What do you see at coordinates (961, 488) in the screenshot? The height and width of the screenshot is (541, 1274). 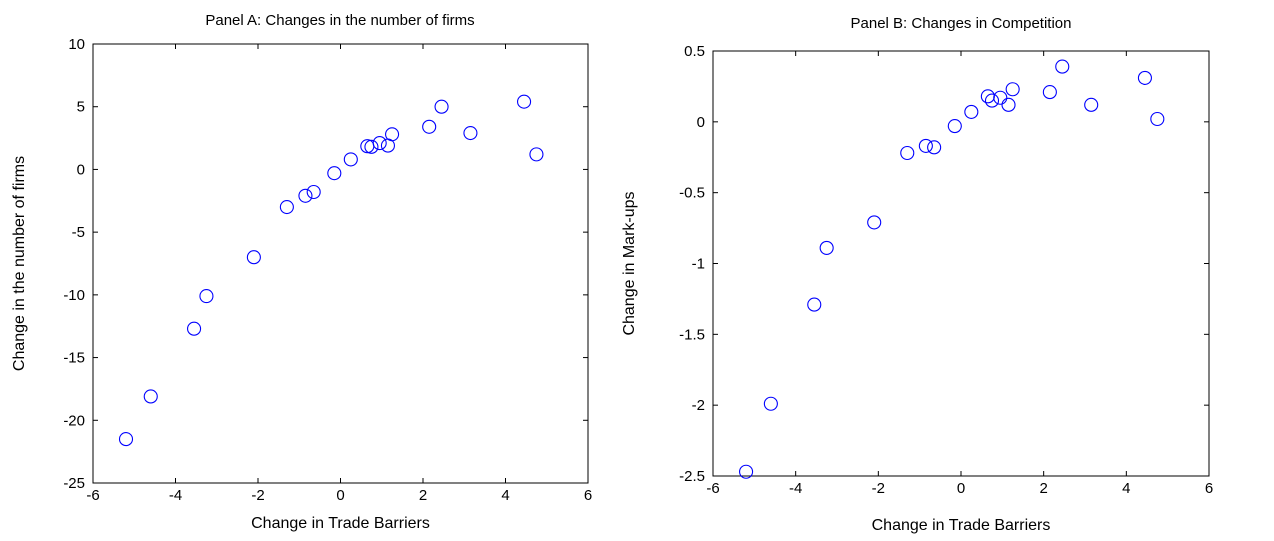 I see `panel-b-x-tick-label: 0` at bounding box center [961, 488].